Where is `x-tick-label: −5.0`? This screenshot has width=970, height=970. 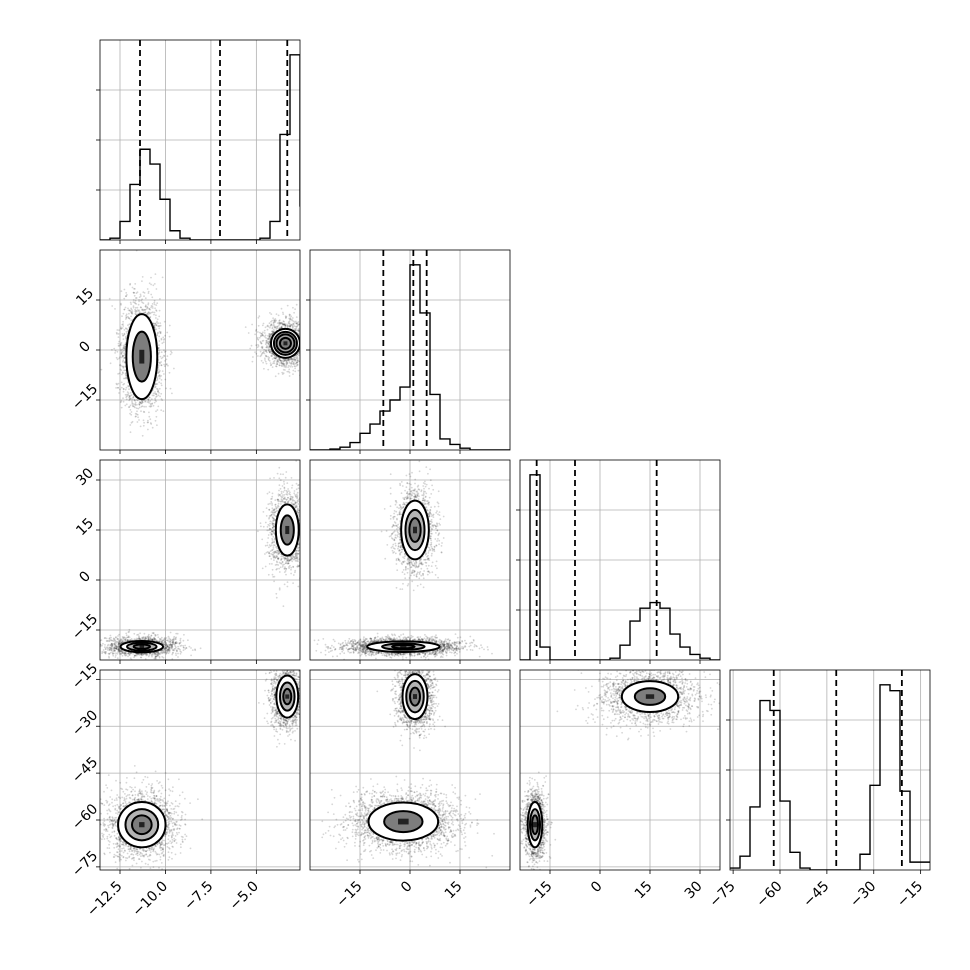 x-tick-label: −5.0 is located at coordinates (244, 895).